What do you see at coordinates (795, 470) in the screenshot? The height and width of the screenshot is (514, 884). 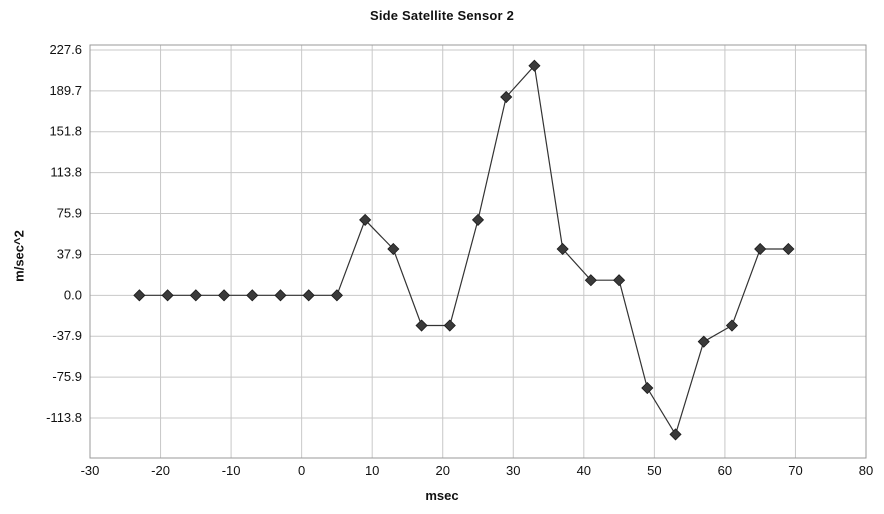 I see `x-tick-label: 70` at bounding box center [795, 470].